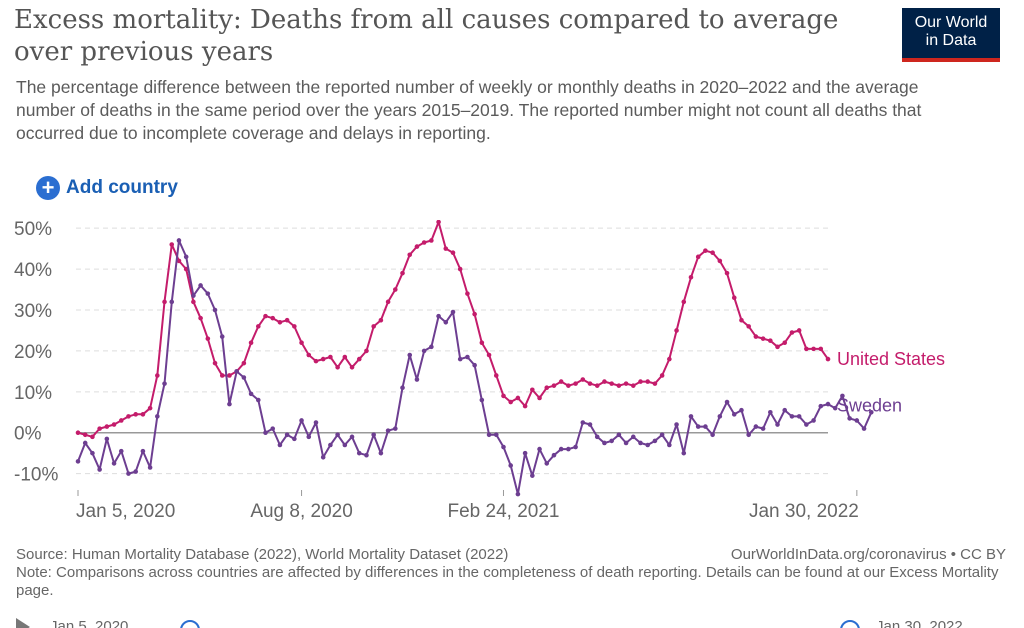 The height and width of the screenshot is (628, 1024). What do you see at coordinates (919, 623) in the screenshot?
I see `timeline-end-label: Jan 30, 2022` at bounding box center [919, 623].